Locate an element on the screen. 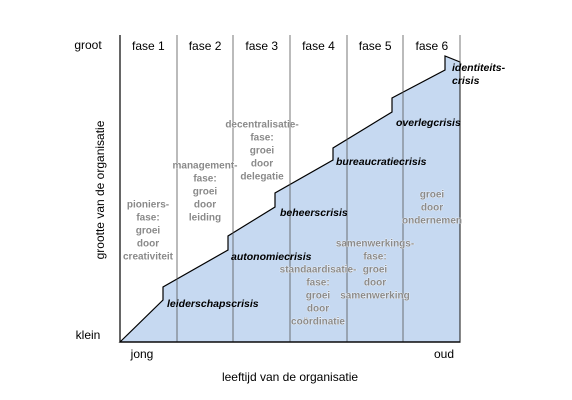 This screenshot has width=572, height=400. phase-label: fase 1 is located at coordinates (148, 46).